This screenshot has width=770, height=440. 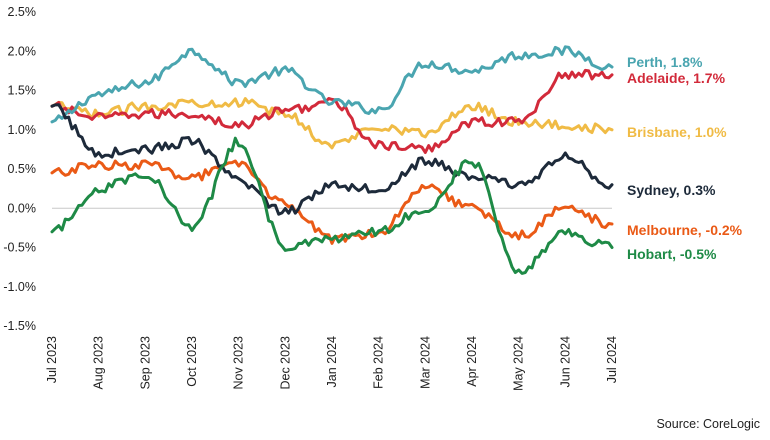 What do you see at coordinates (676, 78) in the screenshot?
I see `series-label: Adelaide, 1.7%` at bounding box center [676, 78].